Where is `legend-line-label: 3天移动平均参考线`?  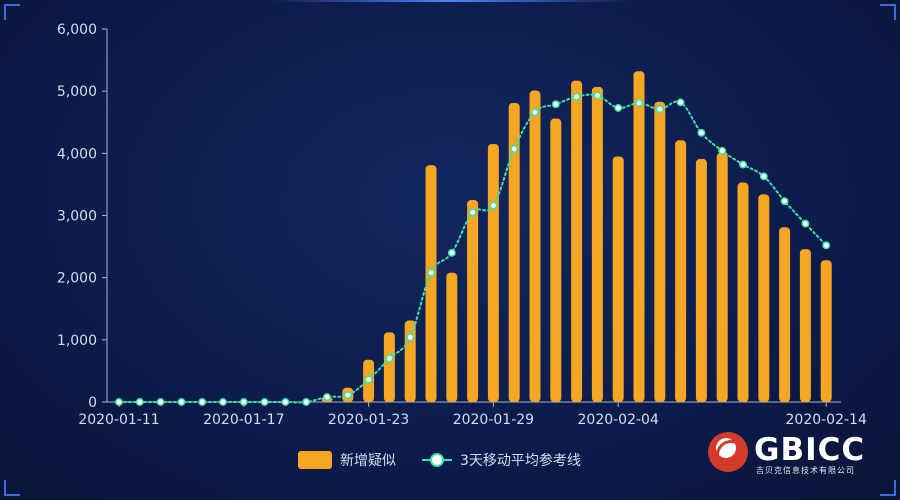 legend-line-label: 3天移动平均参考线 is located at coordinates (520, 461).